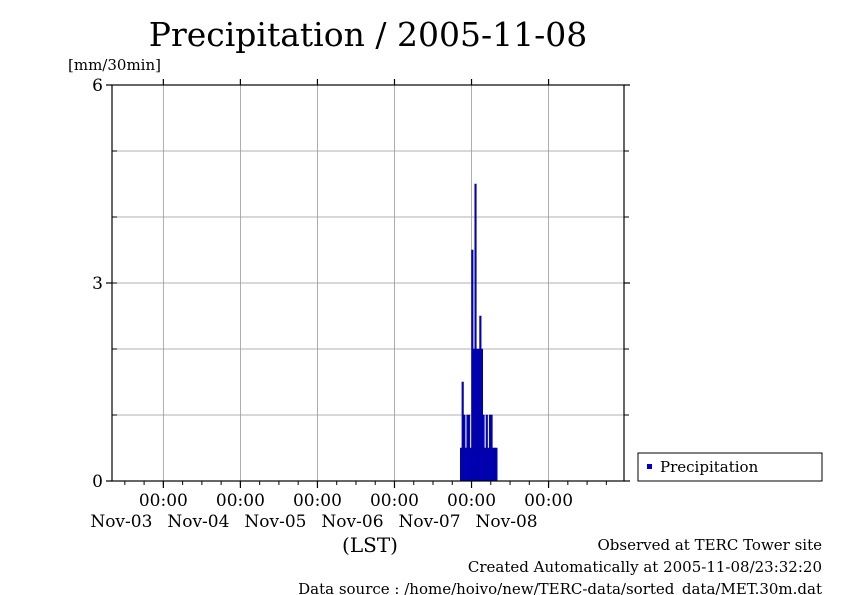 This screenshot has height=595, width=842. Describe the element at coordinates (368, 34) in the screenshot. I see `chart-title: Precipitation / 2005-11-08` at that location.